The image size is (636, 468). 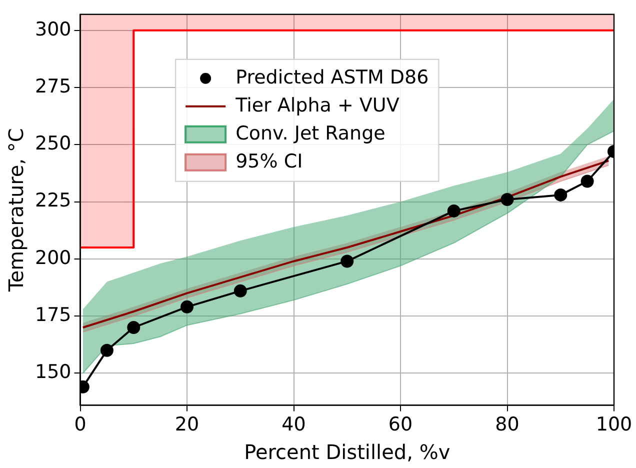 I want to click on y-axis-title: Temperature, °C, so click(x=16, y=210).